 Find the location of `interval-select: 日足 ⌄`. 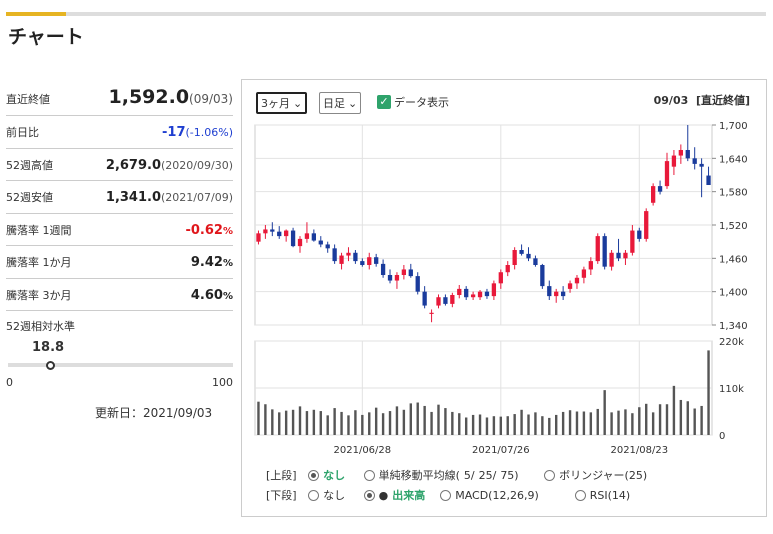

interval-select: 日足 ⌄ is located at coordinates (340, 103).